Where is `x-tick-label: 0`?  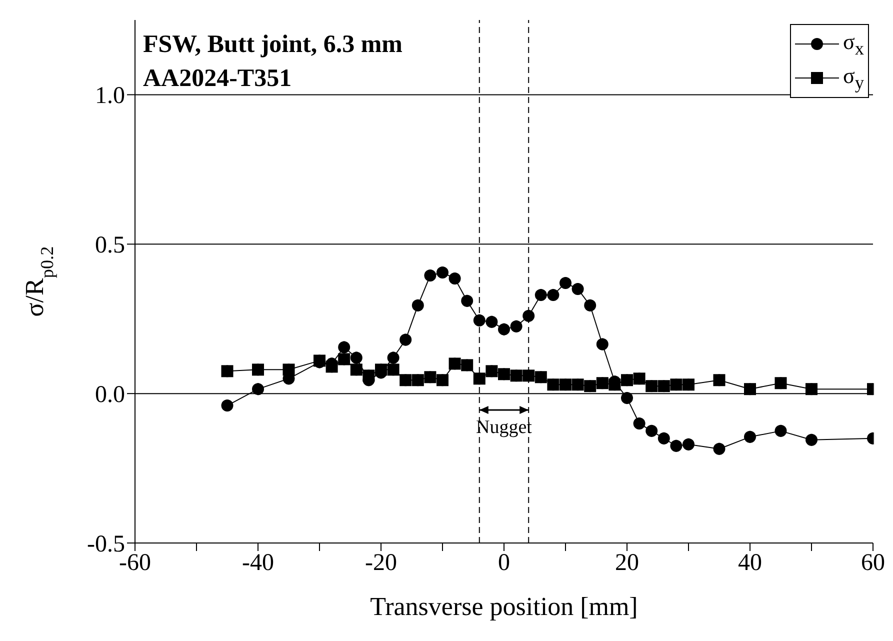 x-tick-label: 0 is located at coordinates (504, 563).